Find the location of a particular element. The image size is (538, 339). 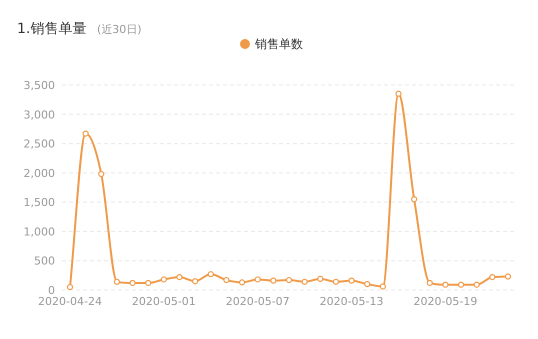

x-tick-label: 2020-04-24 is located at coordinates (70, 301).